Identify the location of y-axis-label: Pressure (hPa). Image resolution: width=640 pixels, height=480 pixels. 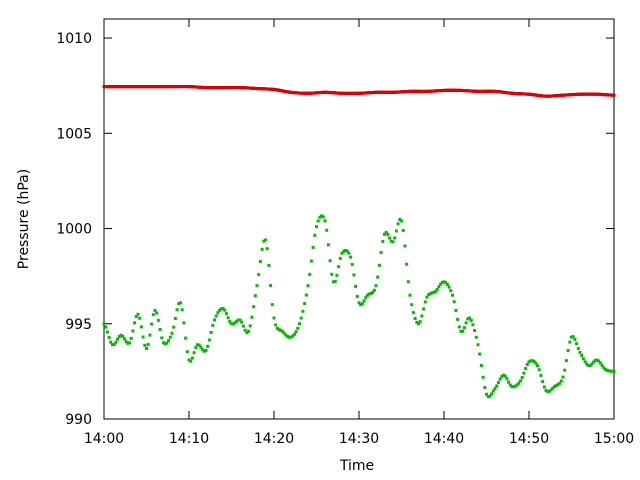
(24, 219).